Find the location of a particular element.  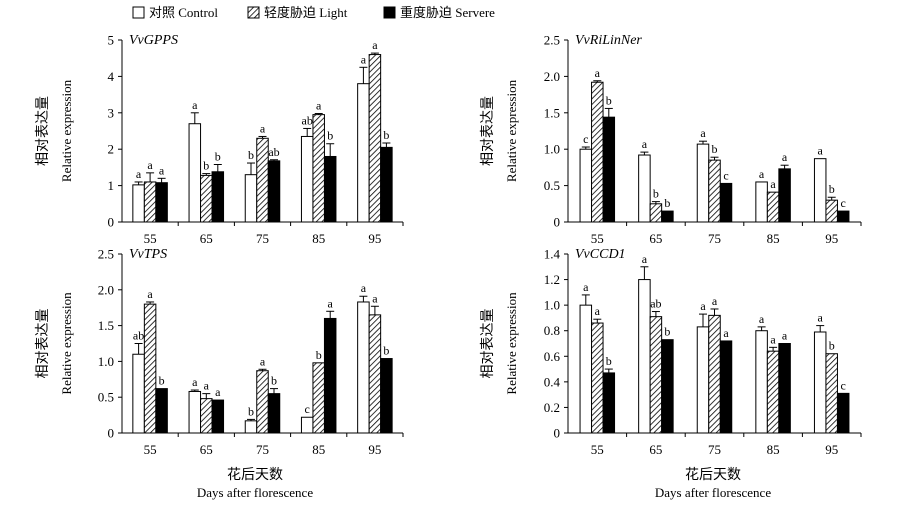

y-tick-label: 0.4 is located at coordinates (552, 381).